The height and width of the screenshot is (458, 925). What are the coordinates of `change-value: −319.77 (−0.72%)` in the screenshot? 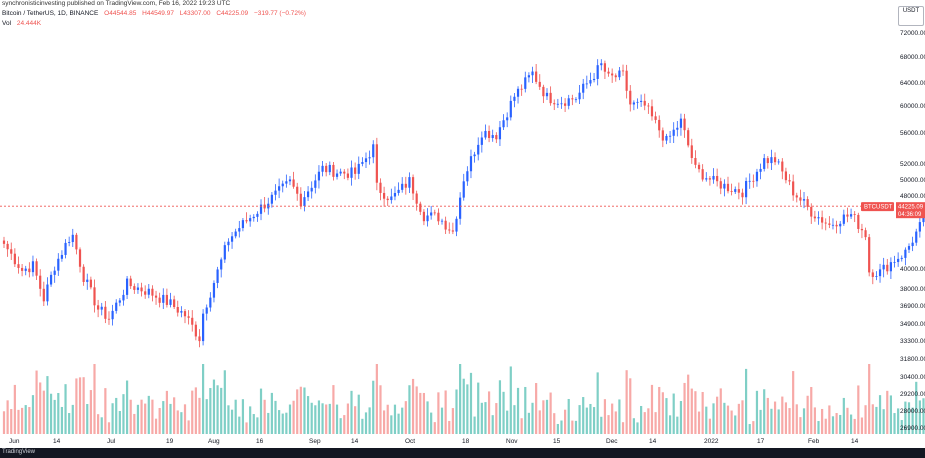 It's located at (279, 13).